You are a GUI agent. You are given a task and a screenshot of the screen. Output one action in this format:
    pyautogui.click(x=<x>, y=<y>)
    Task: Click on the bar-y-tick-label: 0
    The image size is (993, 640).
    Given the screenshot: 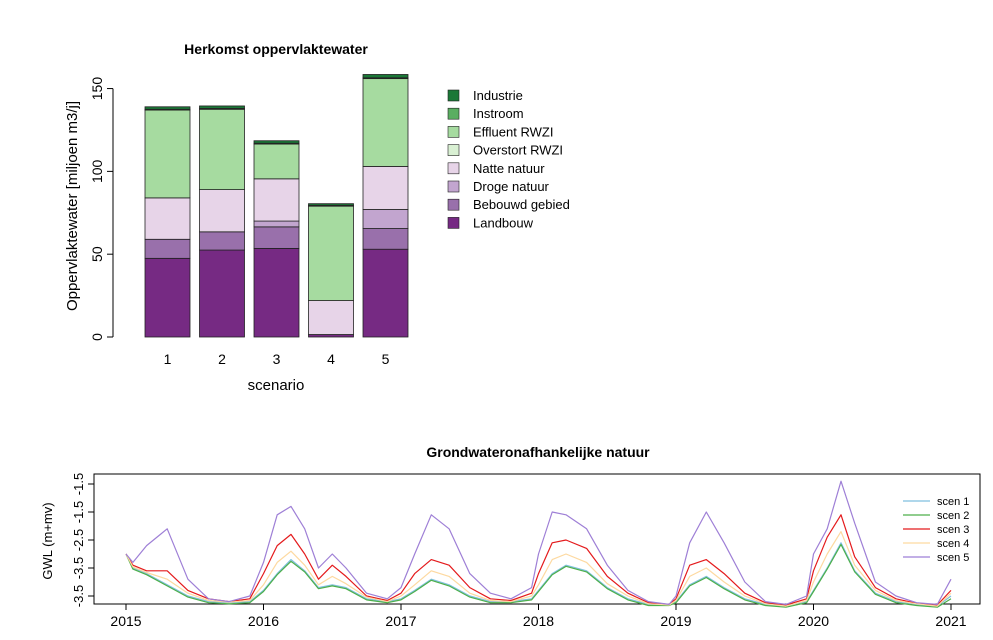 What is the action you would take?
    pyautogui.click(x=97, y=337)
    